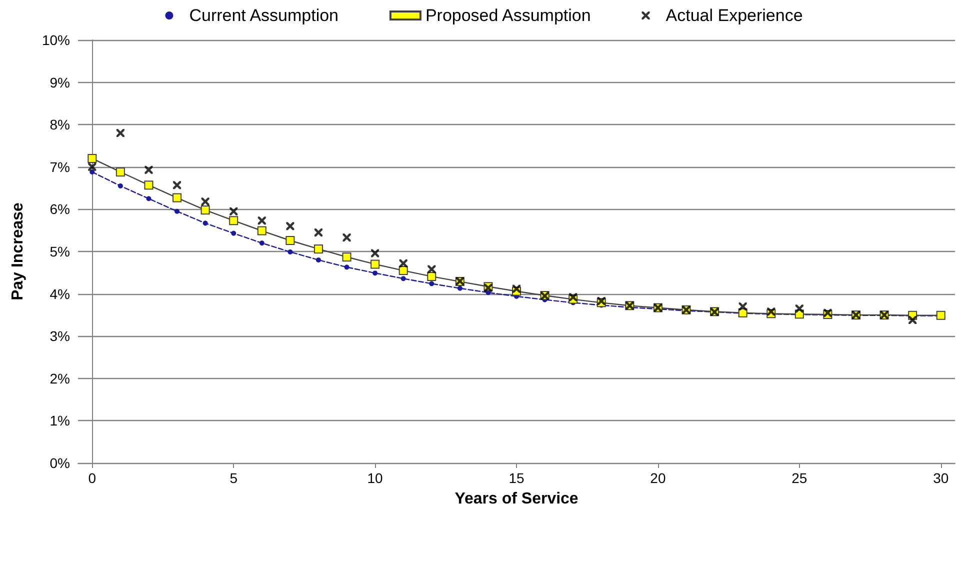  I want to click on y-tick-label: 10%, so click(56, 40).